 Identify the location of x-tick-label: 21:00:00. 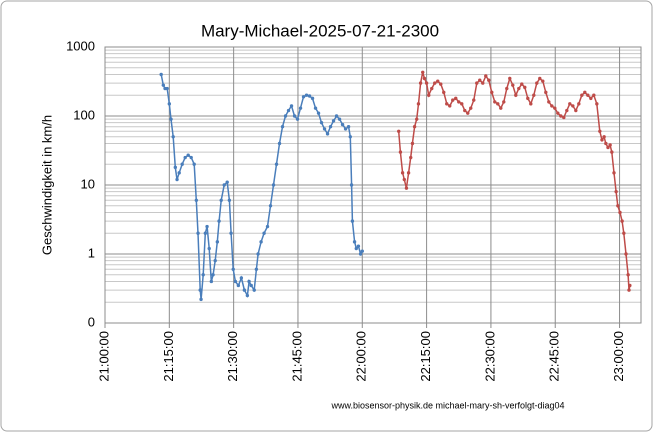
(103, 356).